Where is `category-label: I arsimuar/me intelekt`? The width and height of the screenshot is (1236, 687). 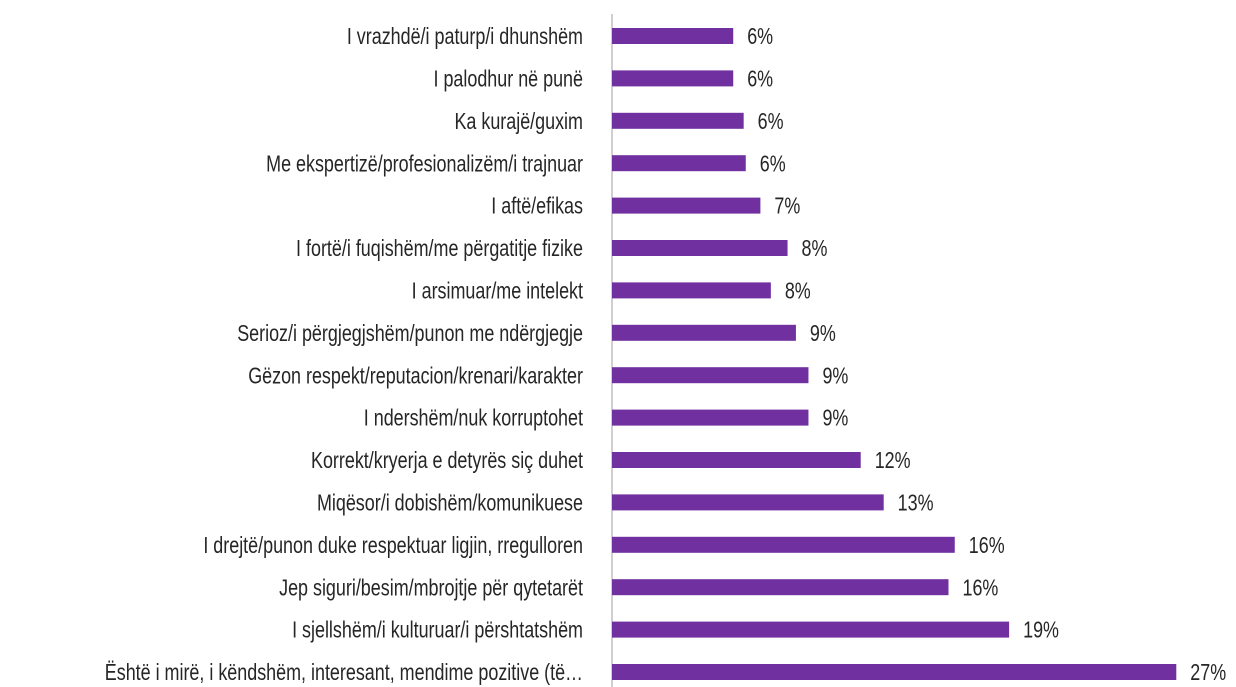 category-label: I arsimuar/me intelekt is located at coordinates (498, 291).